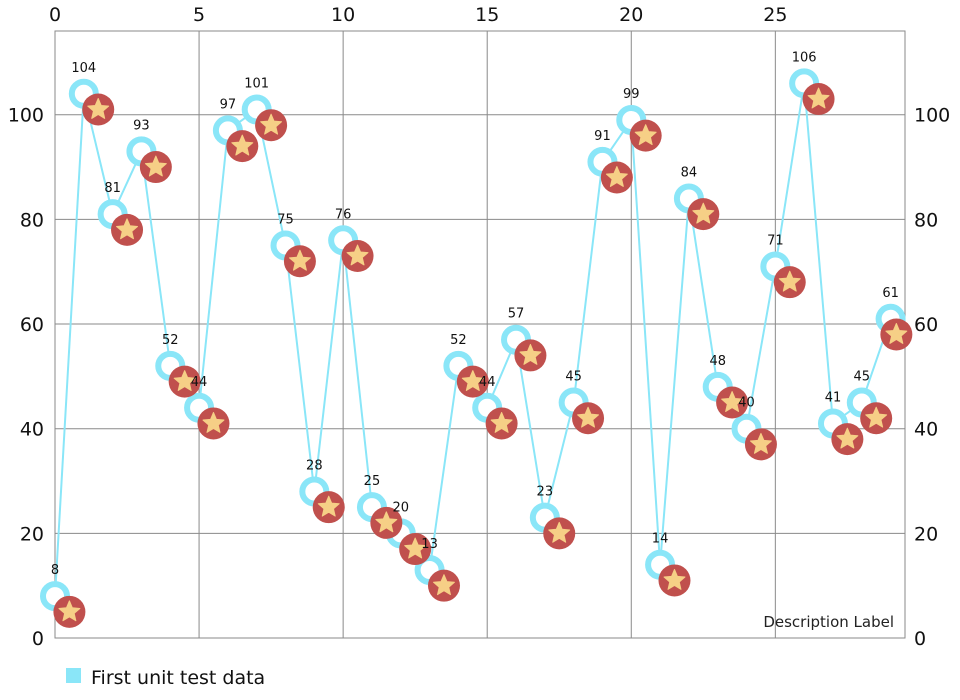  I want to click on x-axis-ticks: 0 5 10 15 20 25, so click(418, 15).